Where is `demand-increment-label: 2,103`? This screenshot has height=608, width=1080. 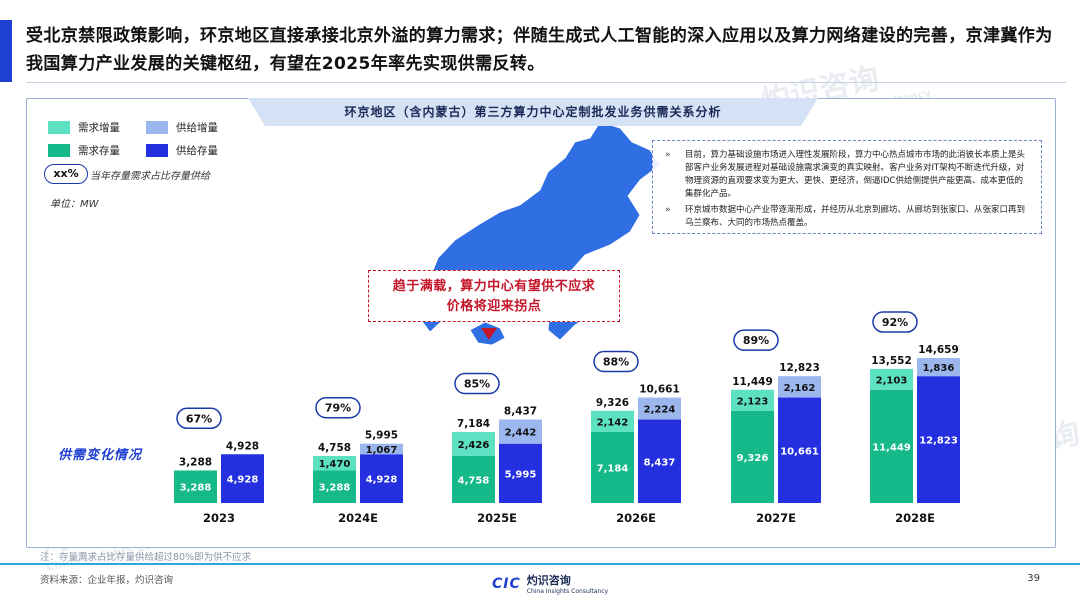
demand-increment-label: 2,103 is located at coordinates (892, 380).